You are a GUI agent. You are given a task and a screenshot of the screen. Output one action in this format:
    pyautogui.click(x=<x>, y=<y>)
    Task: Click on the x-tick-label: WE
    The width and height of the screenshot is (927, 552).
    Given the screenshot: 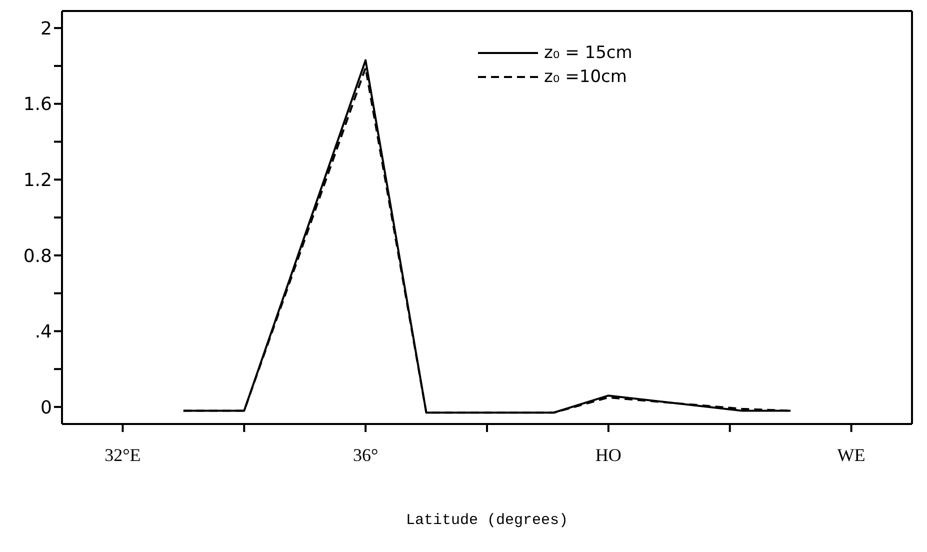 What is the action you would take?
    pyautogui.click(x=851, y=454)
    